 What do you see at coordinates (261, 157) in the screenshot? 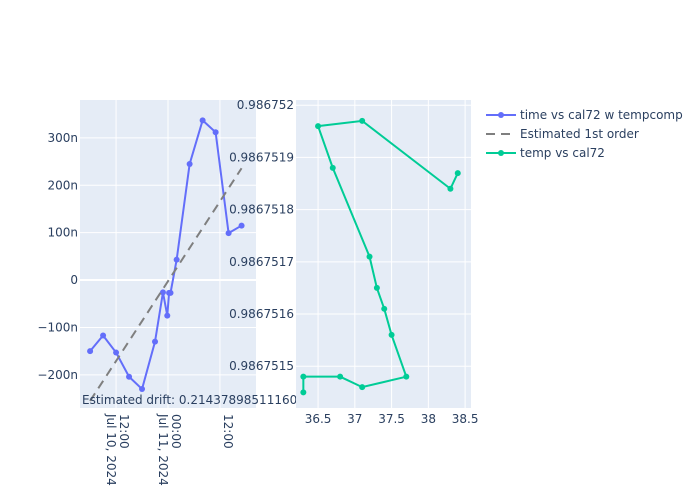
I see `y-tick-label: 0.9867519` at bounding box center [261, 157].